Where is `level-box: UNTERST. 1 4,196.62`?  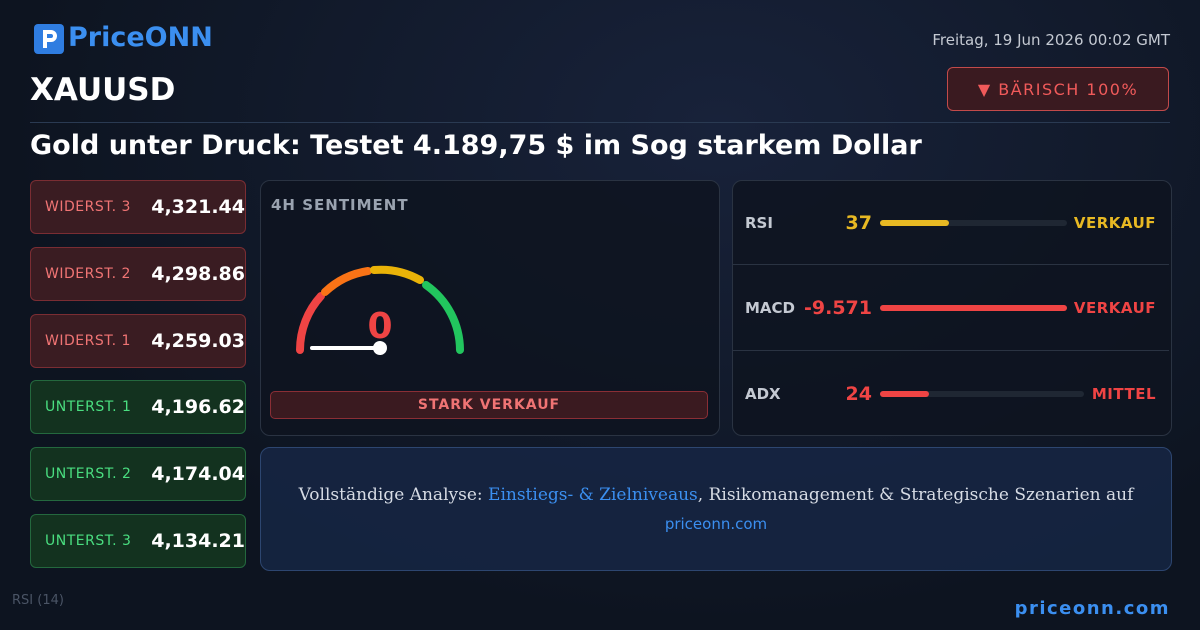
level-box: UNTERST. 1 4,196.62 is located at coordinates (138, 407).